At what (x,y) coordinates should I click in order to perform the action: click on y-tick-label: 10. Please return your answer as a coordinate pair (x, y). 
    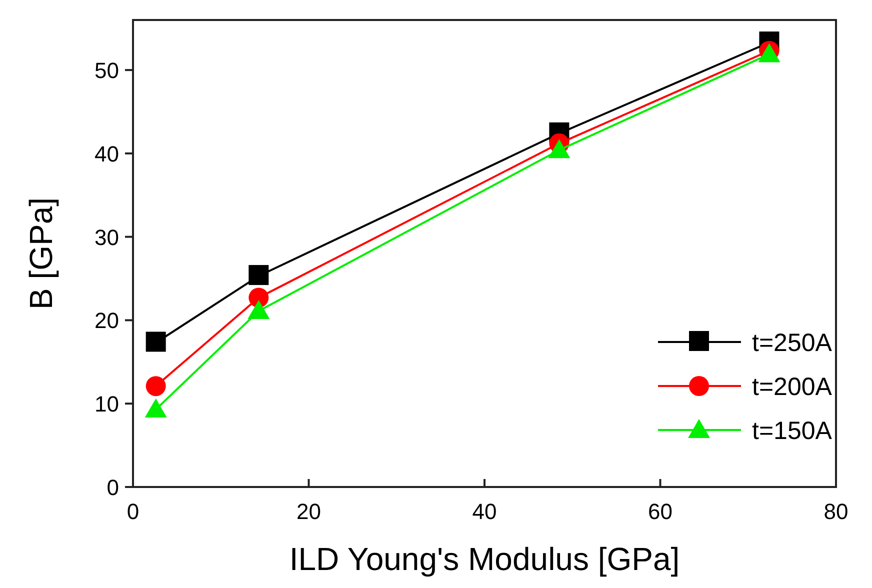
    Looking at the image, I should click on (106, 404).